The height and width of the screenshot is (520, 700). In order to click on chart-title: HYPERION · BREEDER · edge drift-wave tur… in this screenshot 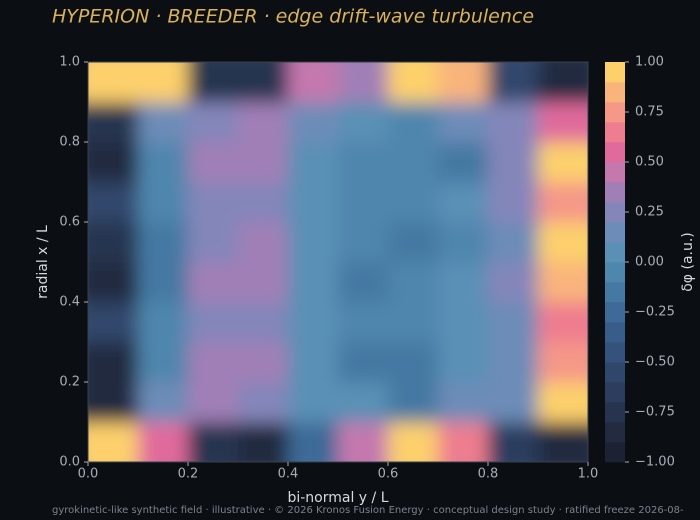, I will do `click(293, 17)`.